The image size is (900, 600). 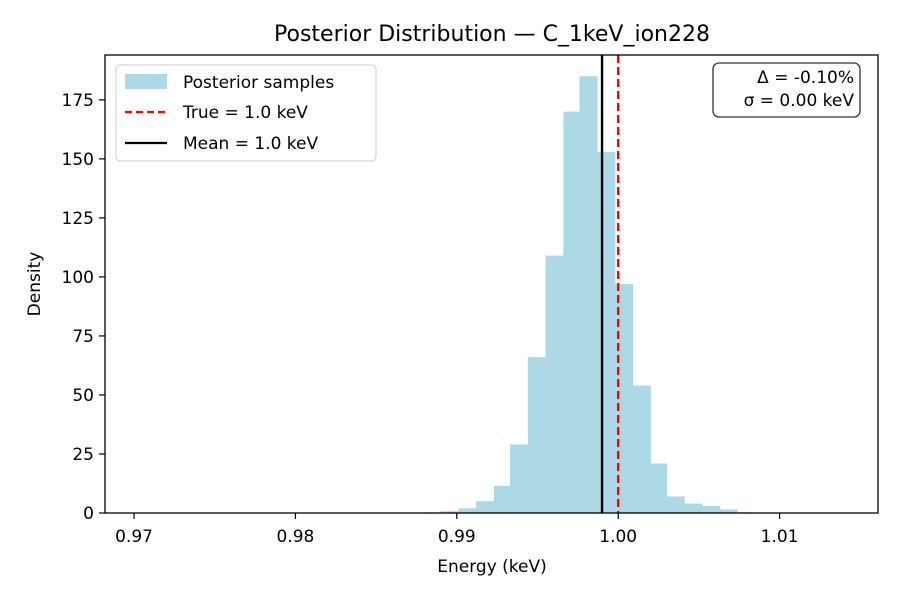 What do you see at coordinates (83, 396) in the screenshot?
I see `y-tick-label: 50` at bounding box center [83, 396].